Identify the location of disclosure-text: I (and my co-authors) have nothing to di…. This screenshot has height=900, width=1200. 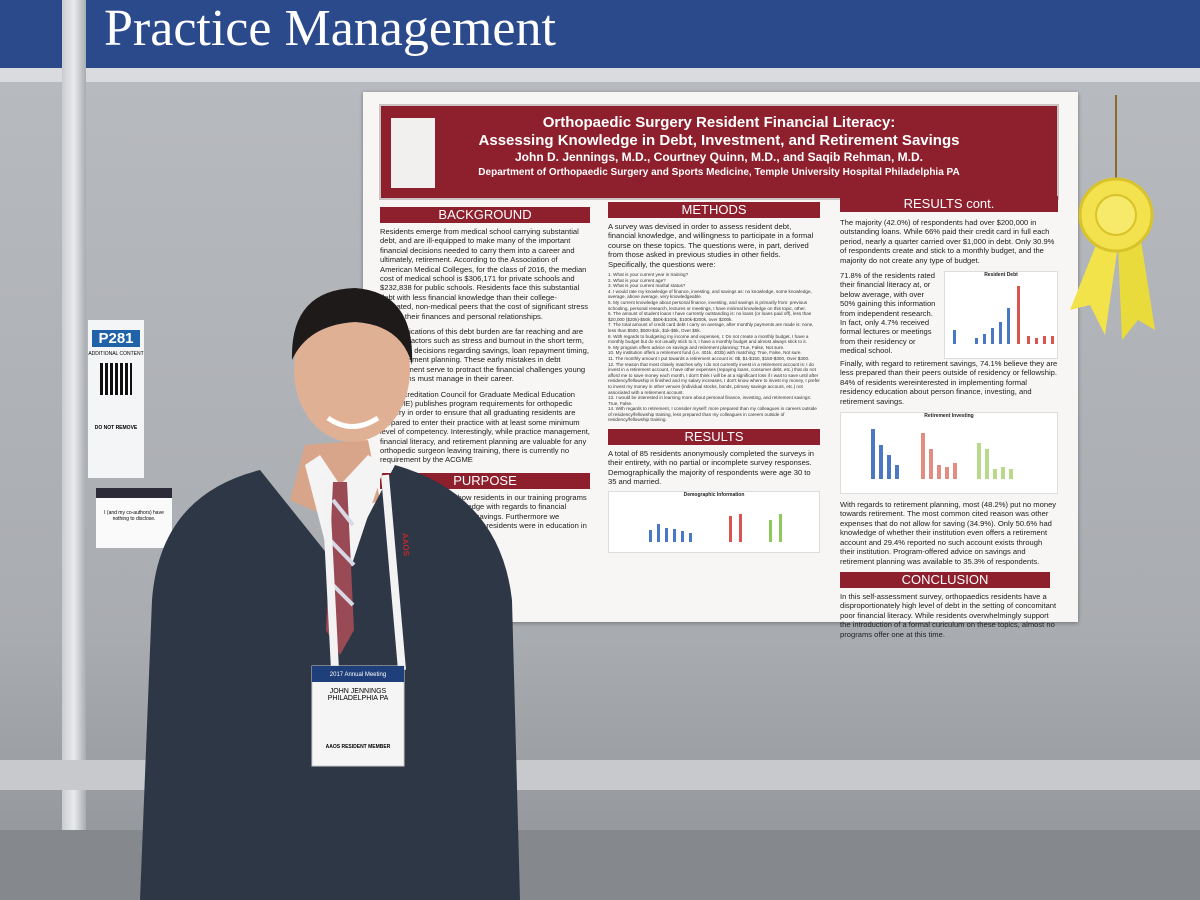
(134, 516).